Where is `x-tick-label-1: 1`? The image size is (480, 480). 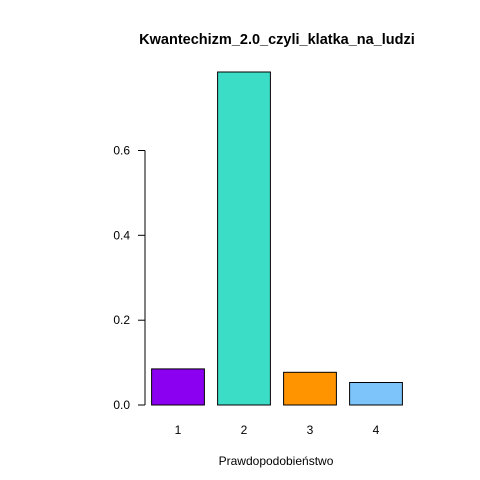
x-tick-label-1: 1 is located at coordinates (178, 430).